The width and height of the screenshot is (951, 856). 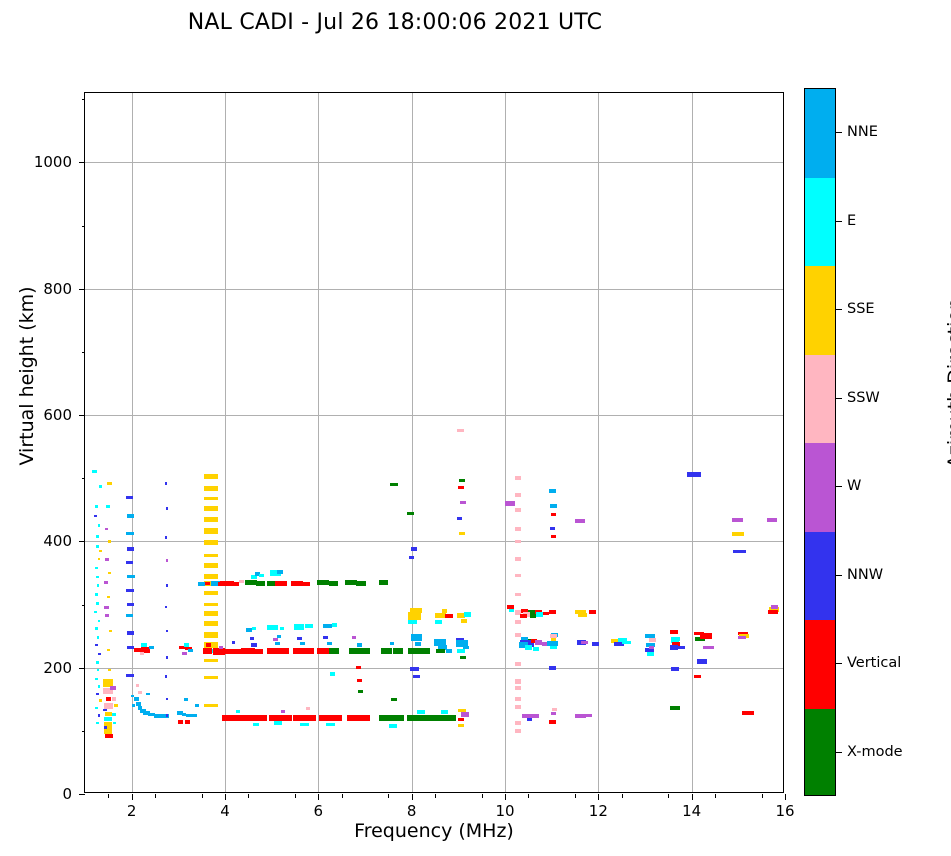 What do you see at coordinates (820, 576) in the screenshot?
I see `colorbar-segment-nnw` at bounding box center [820, 576].